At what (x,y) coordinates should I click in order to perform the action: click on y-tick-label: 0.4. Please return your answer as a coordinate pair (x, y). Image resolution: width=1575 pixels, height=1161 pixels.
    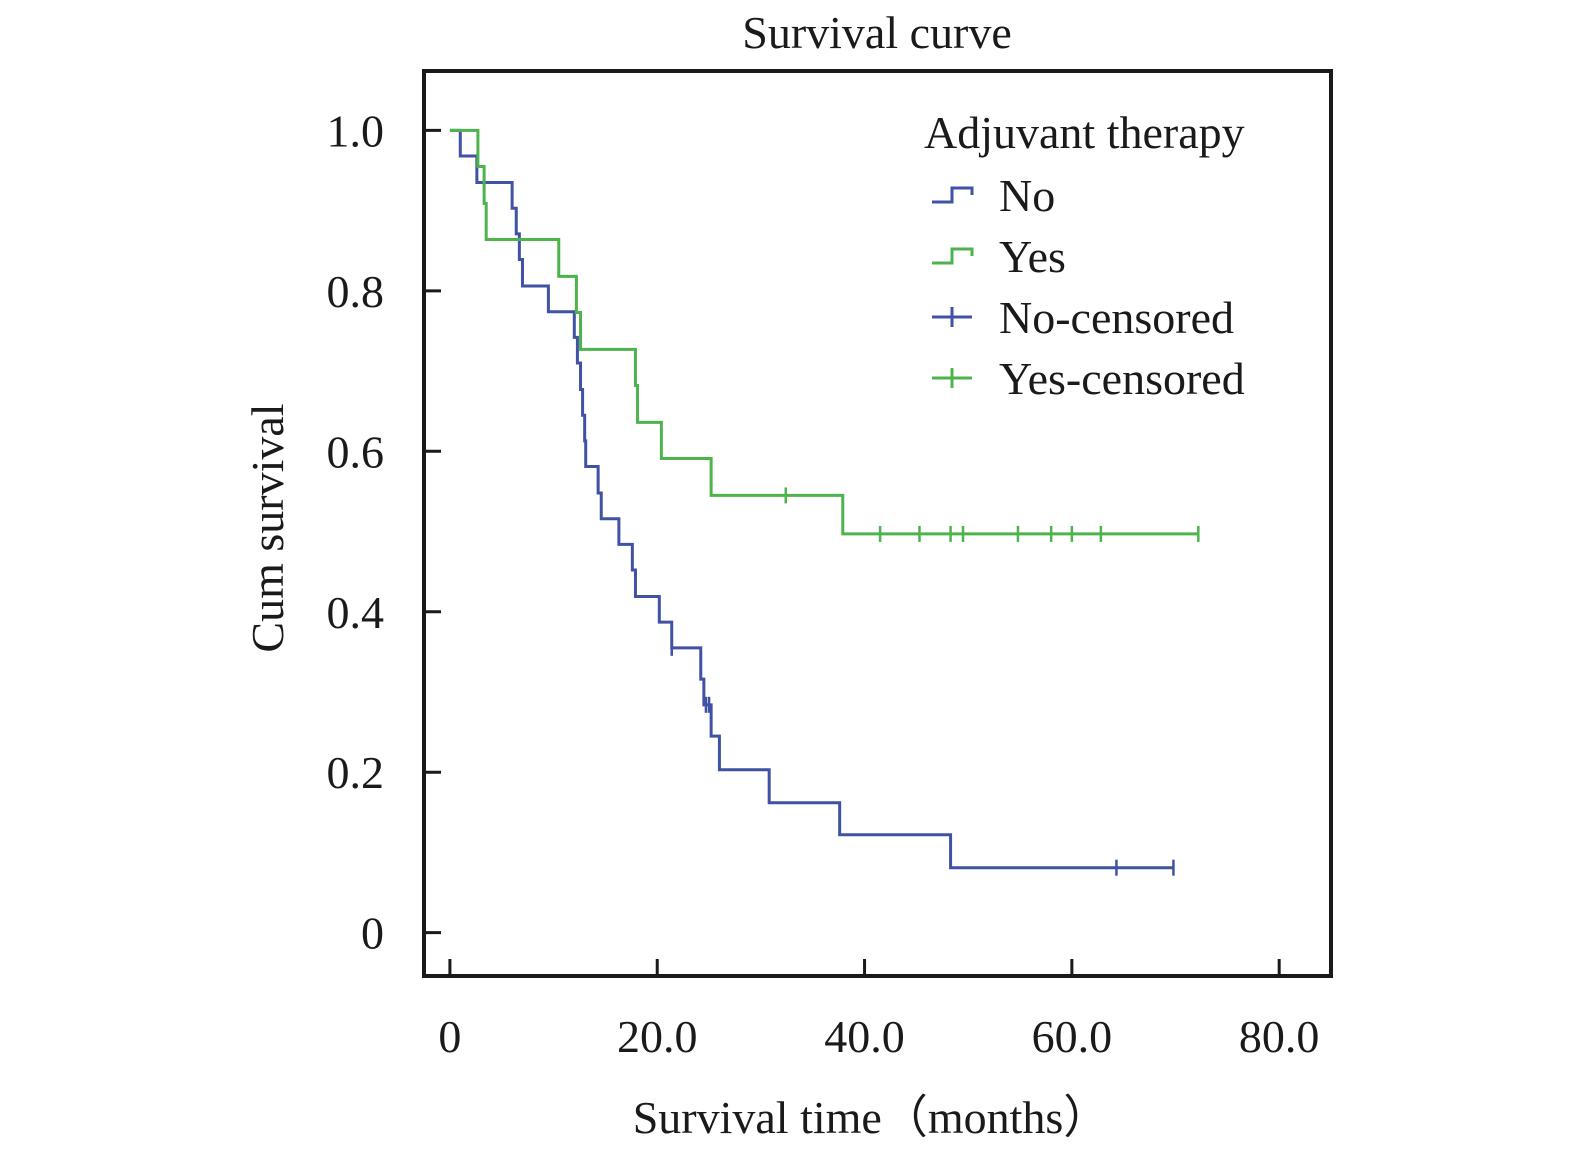
    Looking at the image, I should click on (356, 612).